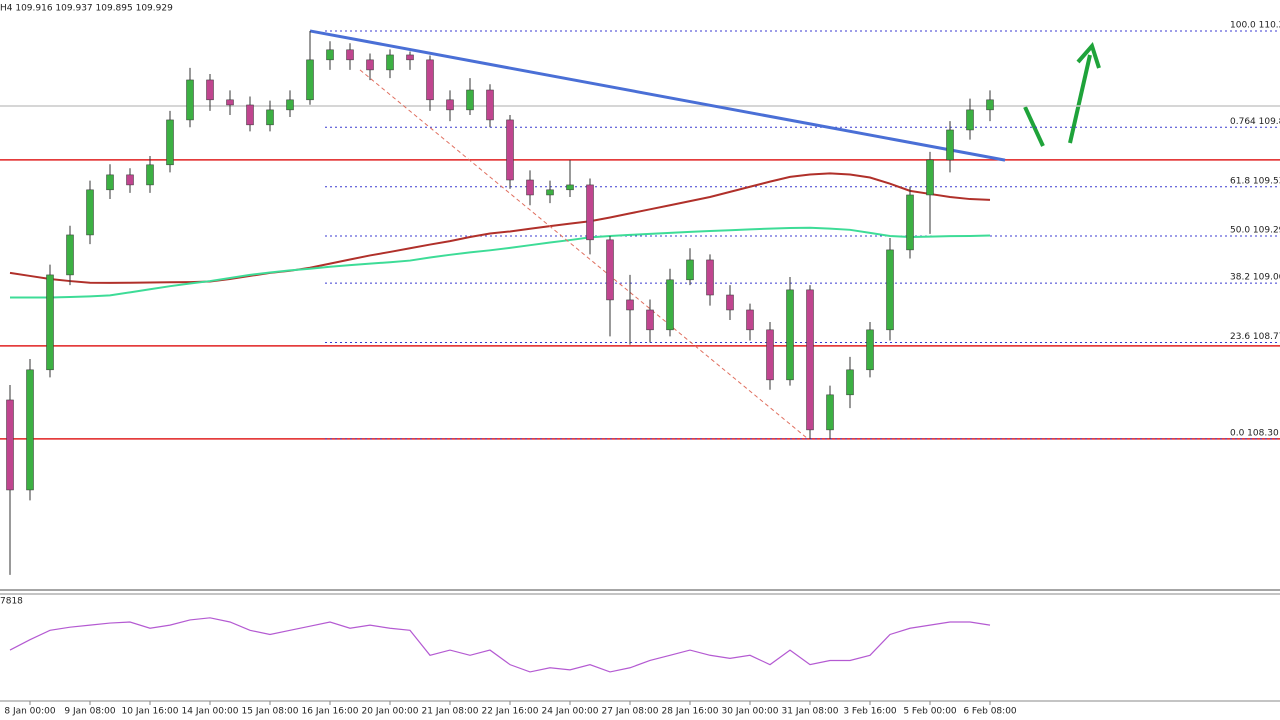 The image size is (1280, 720). Describe the element at coordinates (930, 712) in the screenshot. I see `x-tick-label: 5 Feb 00:00` at that location.